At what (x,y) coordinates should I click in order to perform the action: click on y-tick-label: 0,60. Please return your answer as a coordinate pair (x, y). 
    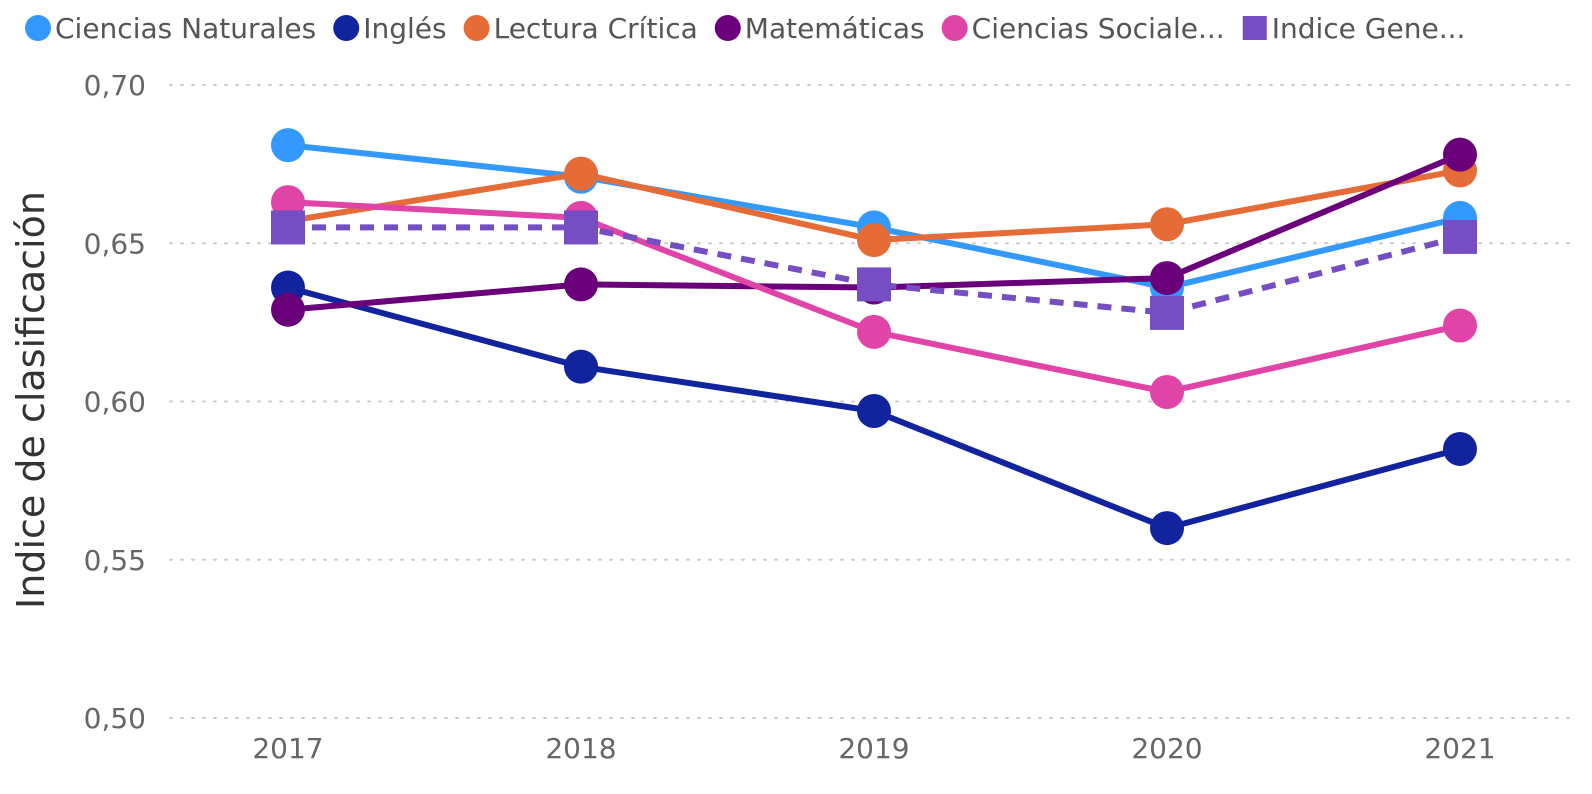
    Looking at the image, I should click on (115, 402).